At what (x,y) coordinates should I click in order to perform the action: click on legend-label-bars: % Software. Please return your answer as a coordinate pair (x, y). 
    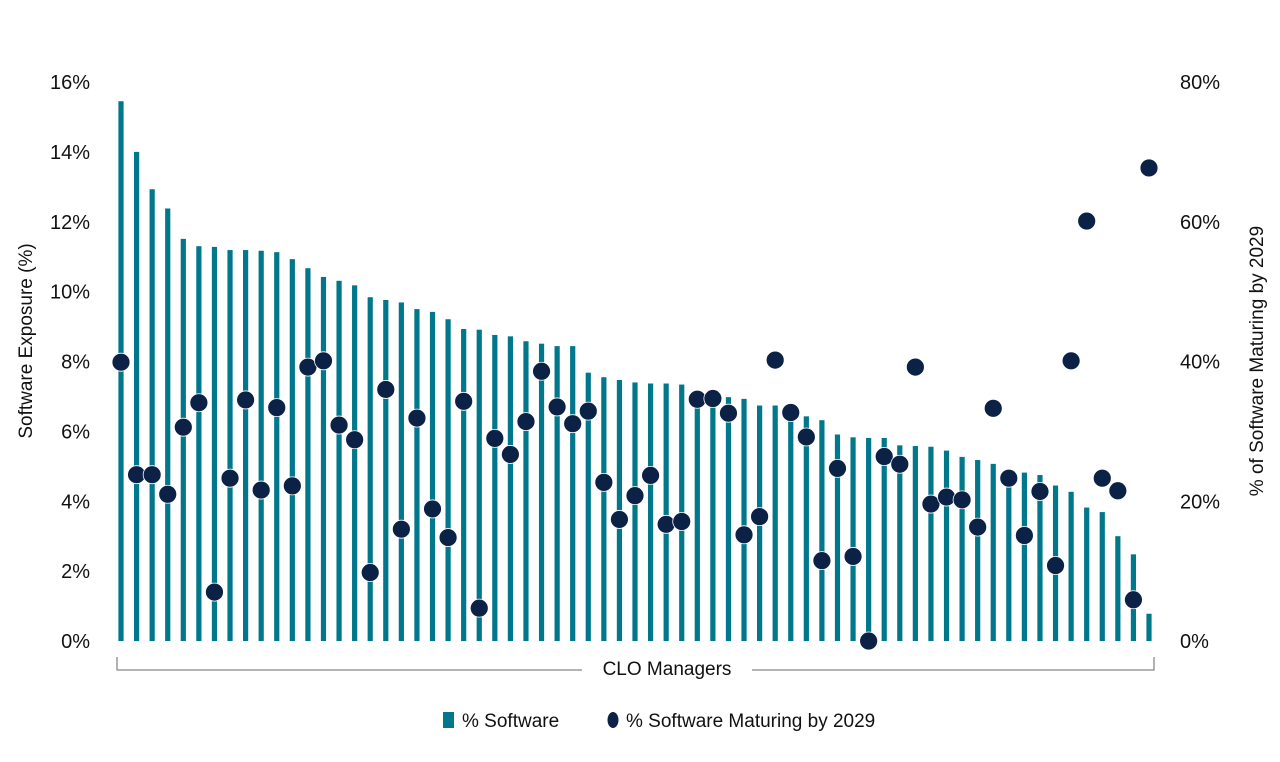
    Looking at the image, I should click on (510, 721).